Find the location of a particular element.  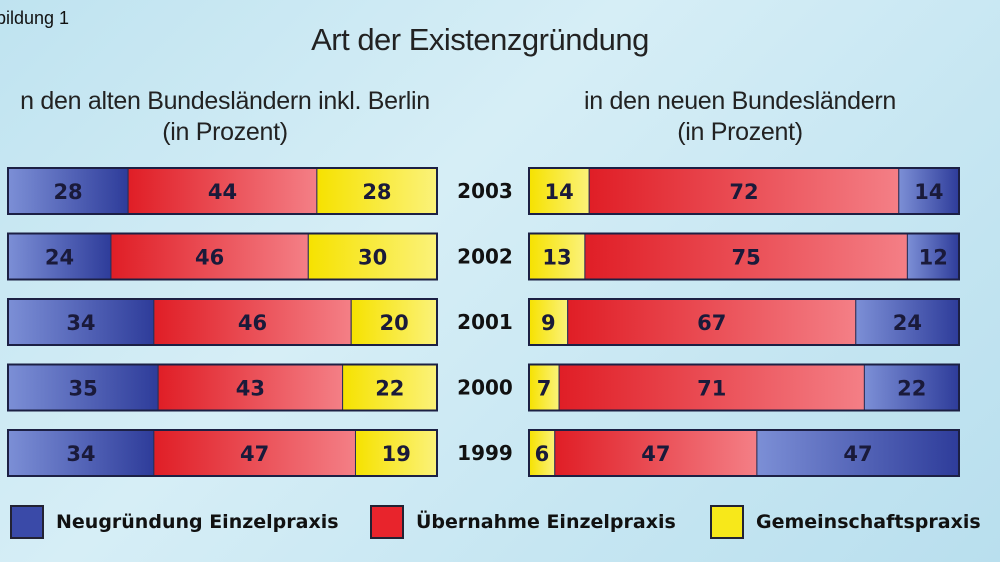

data-label-neu-uebernahme-2002: 75 is located at coordinates (746, 258).